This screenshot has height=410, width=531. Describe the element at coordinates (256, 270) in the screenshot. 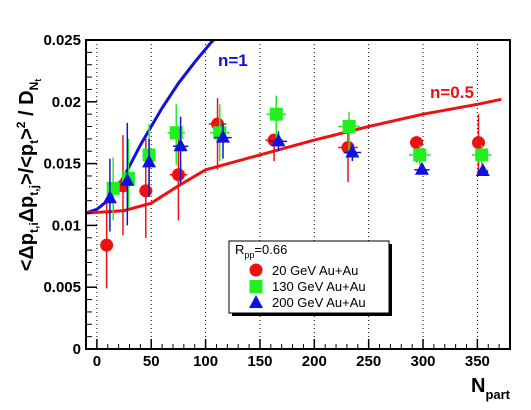

I see `legend-marker-20gev` at that location.